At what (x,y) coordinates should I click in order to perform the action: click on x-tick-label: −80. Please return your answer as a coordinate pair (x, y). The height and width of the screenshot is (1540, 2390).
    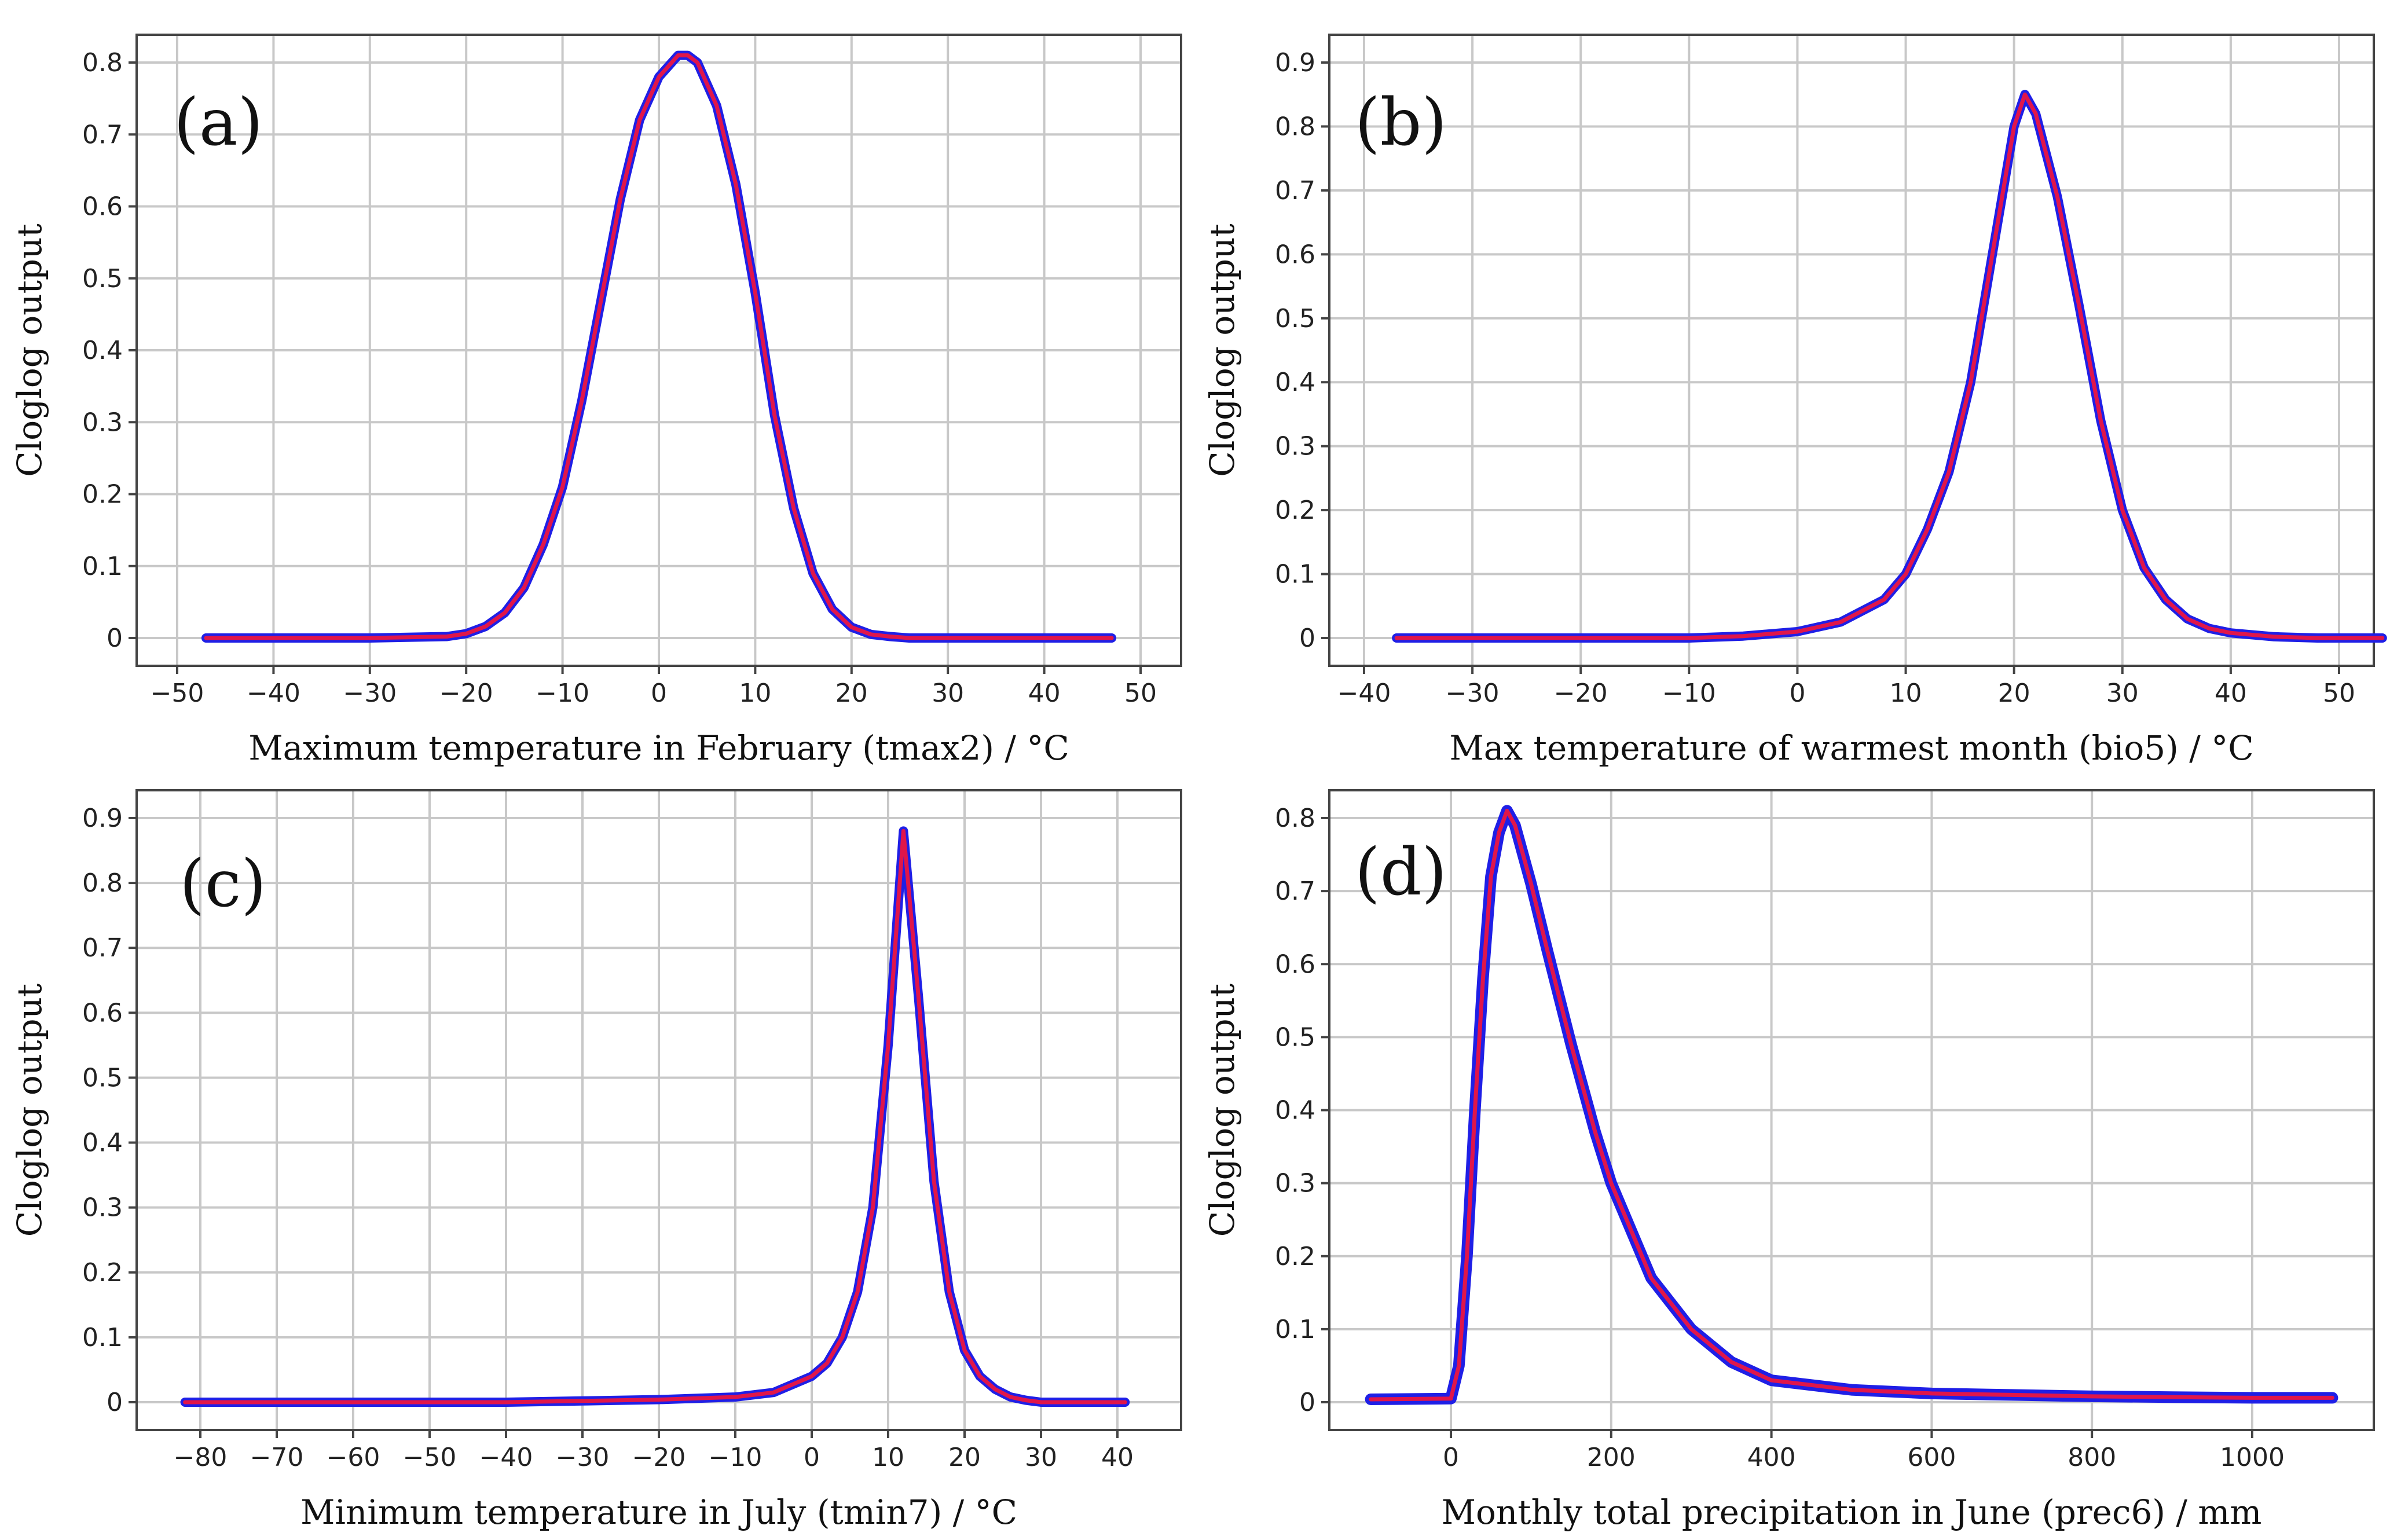
    Looking at the image, I should click on (201, 1457).